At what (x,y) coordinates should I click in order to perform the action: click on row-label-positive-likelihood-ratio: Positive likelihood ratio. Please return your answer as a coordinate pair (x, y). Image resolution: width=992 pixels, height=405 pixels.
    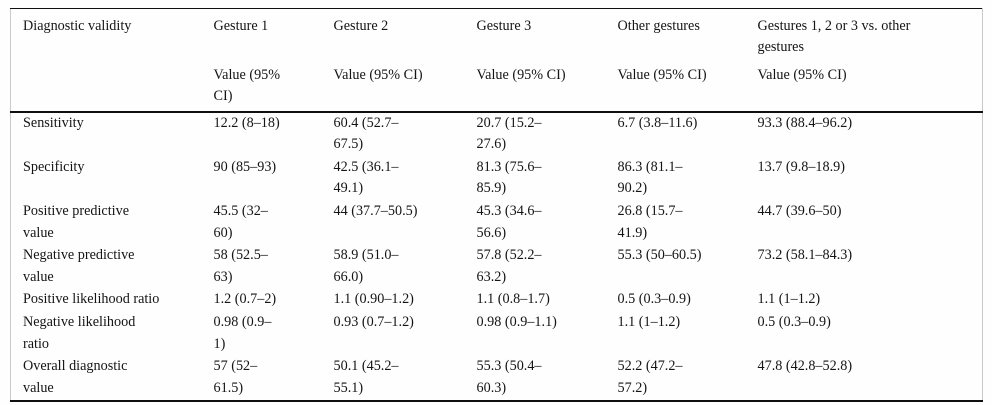
    Looking at the image, I should click on (91, 299).